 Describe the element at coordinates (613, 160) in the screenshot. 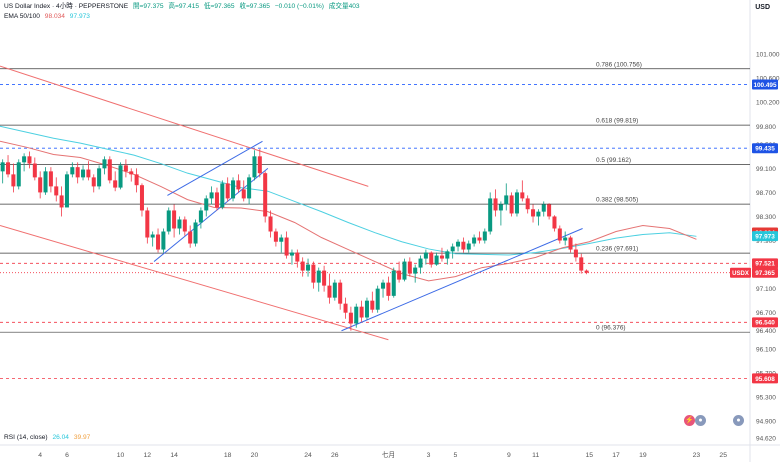

I see `fib-level-label: 0.5 (99.162)` at that location.